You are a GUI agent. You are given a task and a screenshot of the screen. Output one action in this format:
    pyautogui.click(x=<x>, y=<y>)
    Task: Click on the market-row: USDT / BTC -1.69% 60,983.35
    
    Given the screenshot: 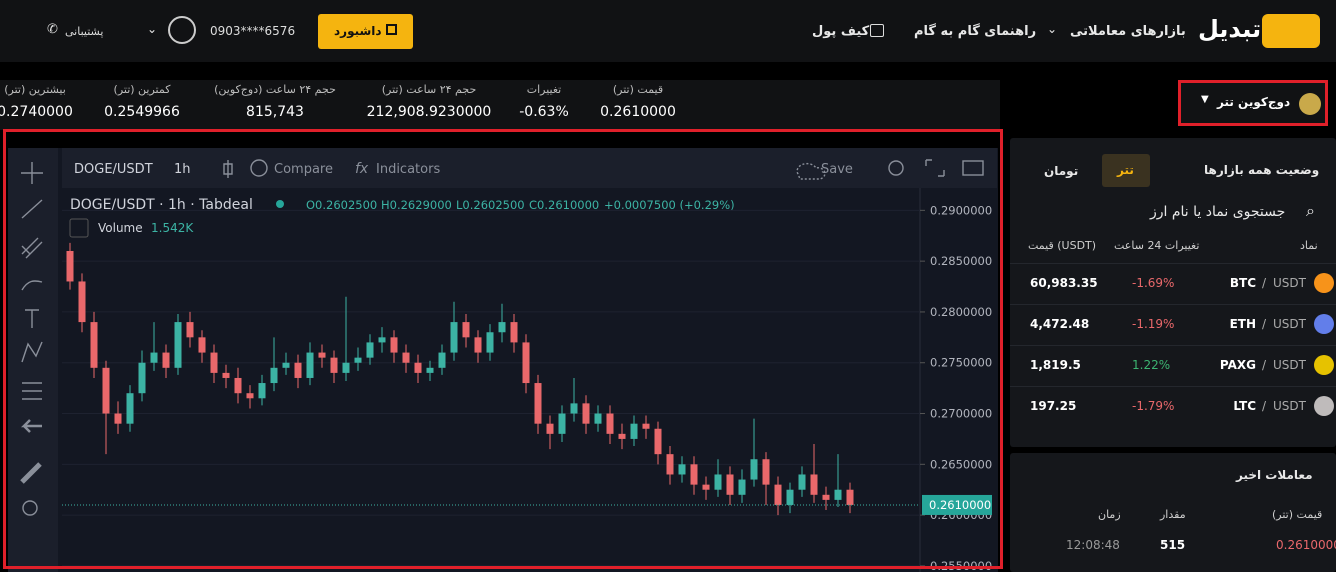 What is the action you would take?
    pyautogui.click(x=1173, y=283)
    